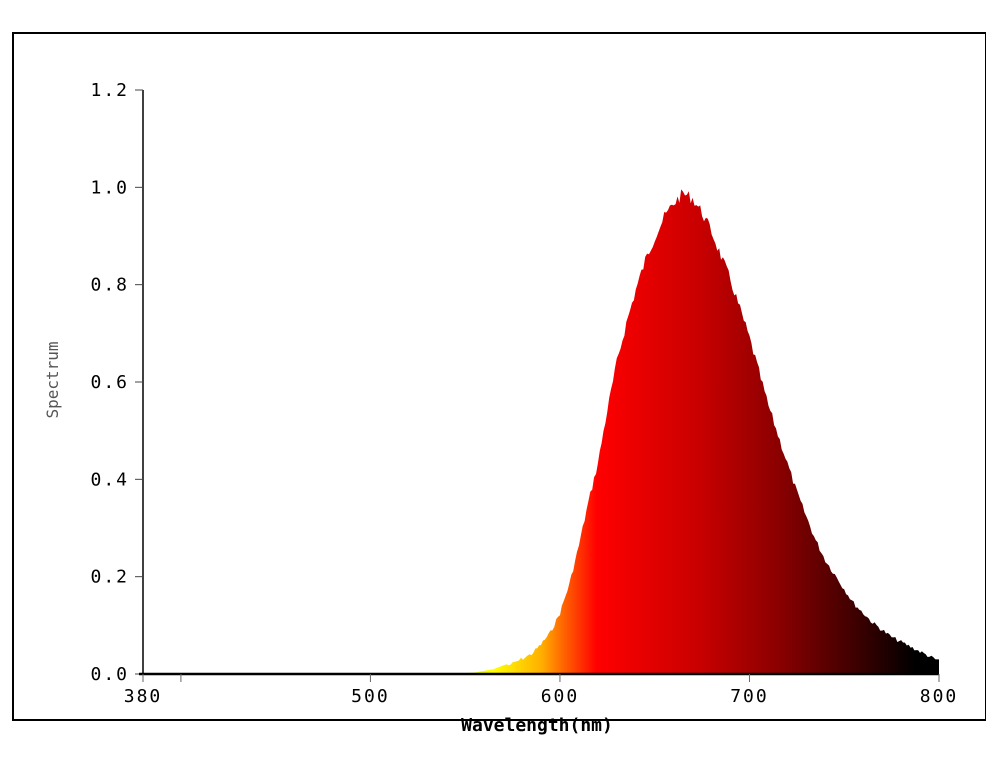  I want to click on y-tick-label: 0.8, so click(109, 285).